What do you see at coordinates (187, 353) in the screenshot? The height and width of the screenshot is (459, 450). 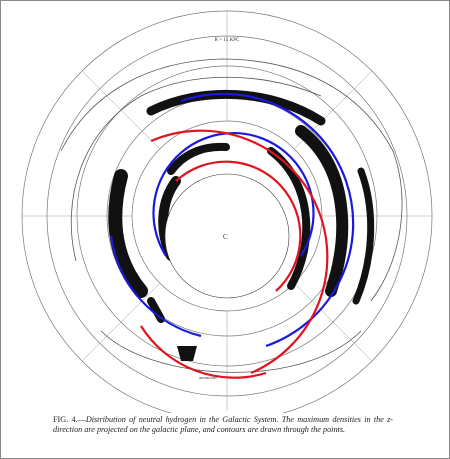 I see `density-scale-icon` at bounding box center [187, 353].